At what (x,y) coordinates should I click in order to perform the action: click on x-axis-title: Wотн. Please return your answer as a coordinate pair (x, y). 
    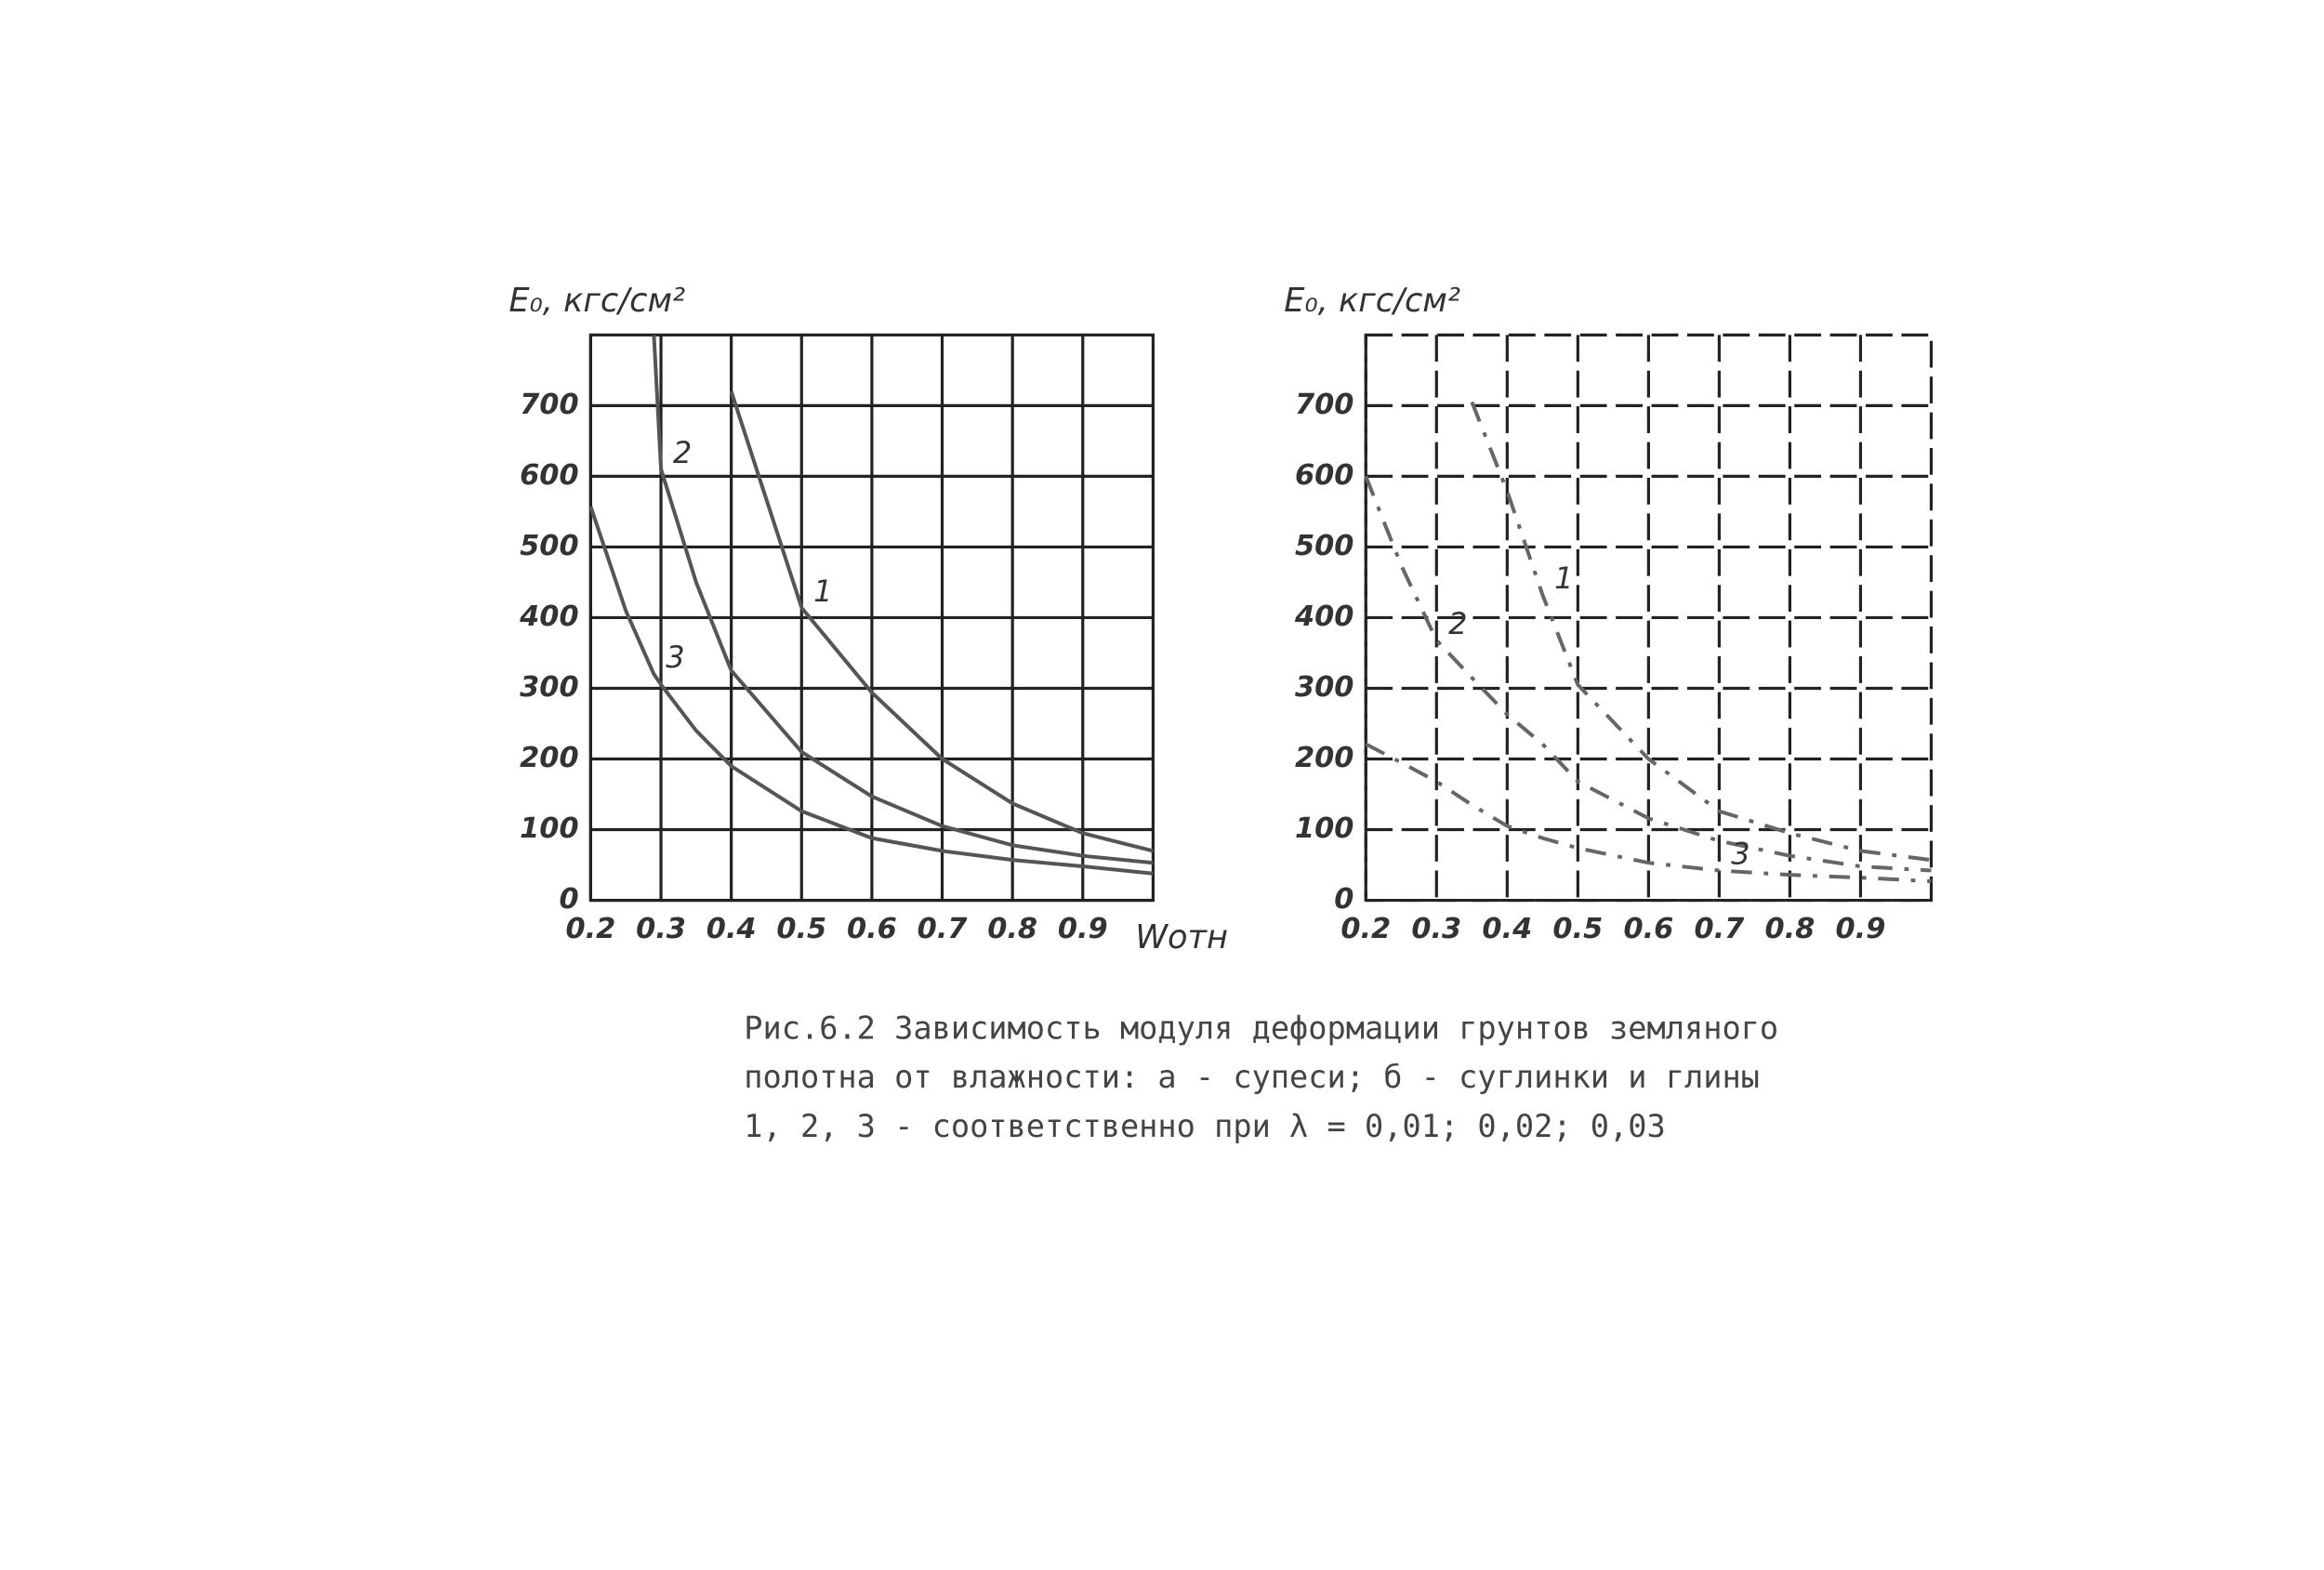
    Looking at the image, I should click on (1181, 938).